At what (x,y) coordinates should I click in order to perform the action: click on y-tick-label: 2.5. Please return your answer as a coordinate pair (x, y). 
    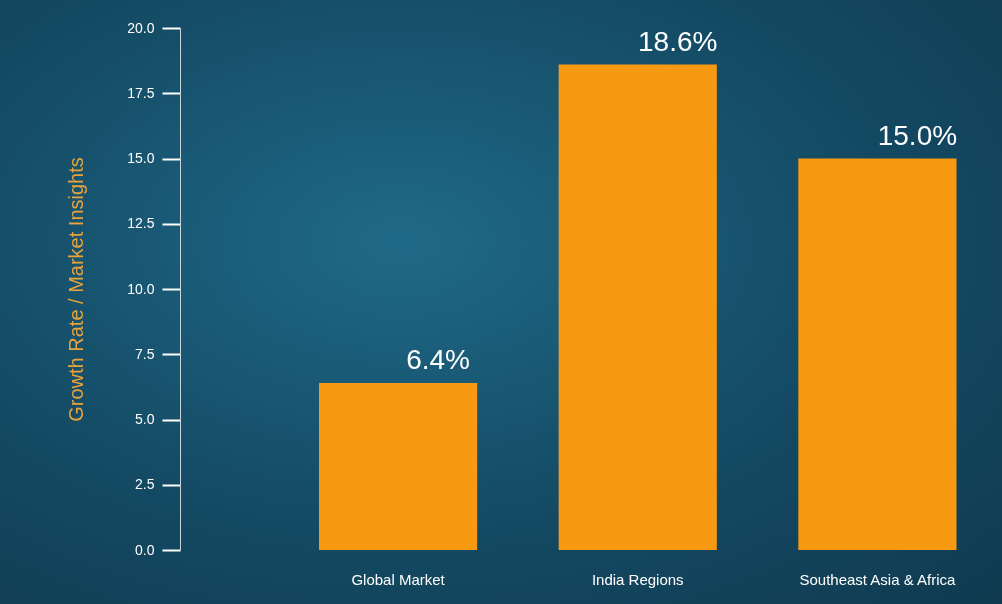
    Looking at the image, I should click on (145, 484).